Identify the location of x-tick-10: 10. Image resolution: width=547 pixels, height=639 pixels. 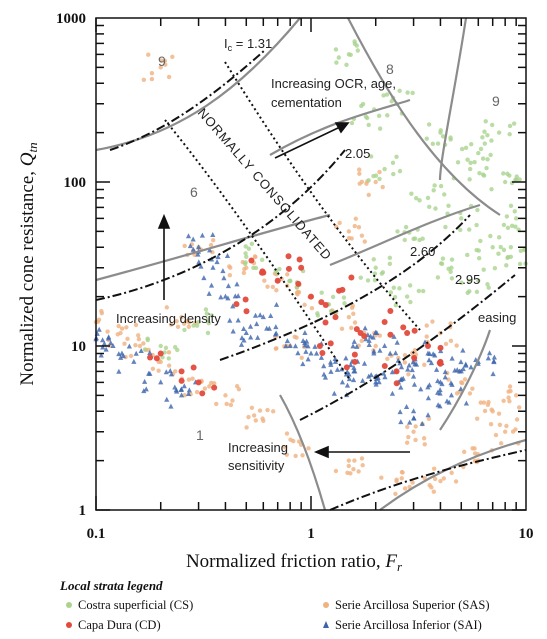
(526, 534).